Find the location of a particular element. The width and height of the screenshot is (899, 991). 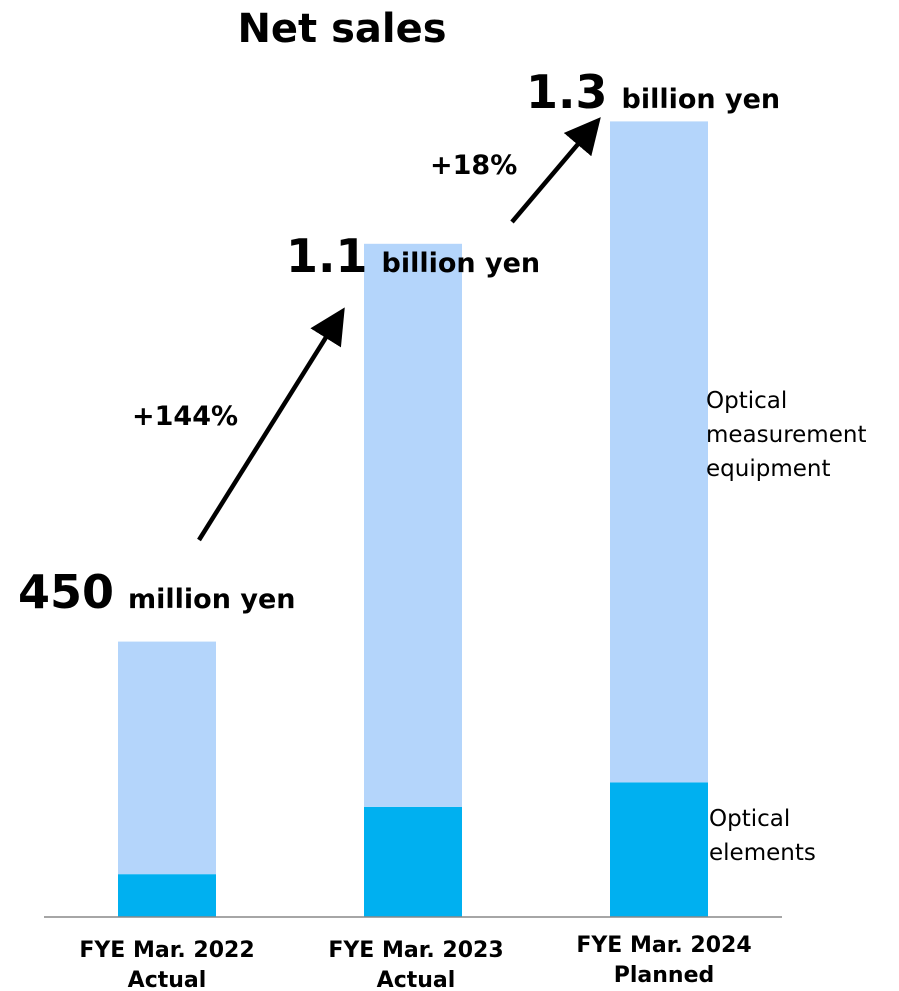

svg-text: equipment is located at coordinates (768, 469).